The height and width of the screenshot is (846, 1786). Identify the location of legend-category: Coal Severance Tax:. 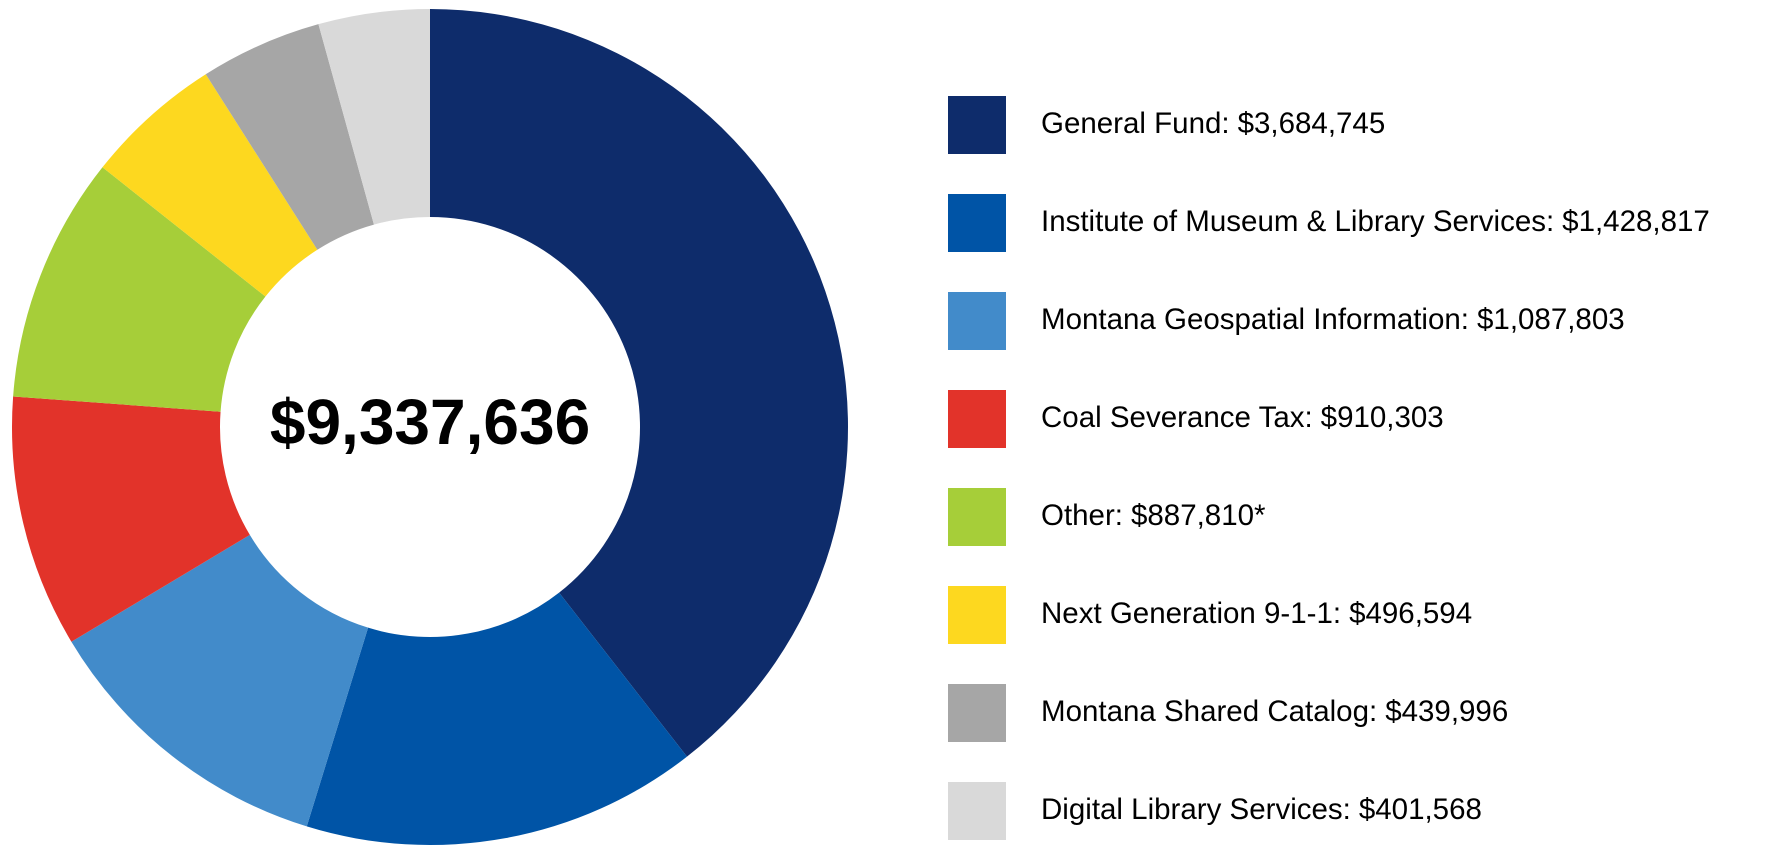
(1177, 417).